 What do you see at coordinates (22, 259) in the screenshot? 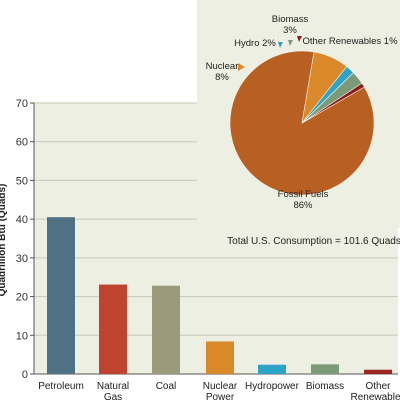
I see `y-tick-label: 30` at bounding box center [22, 259].